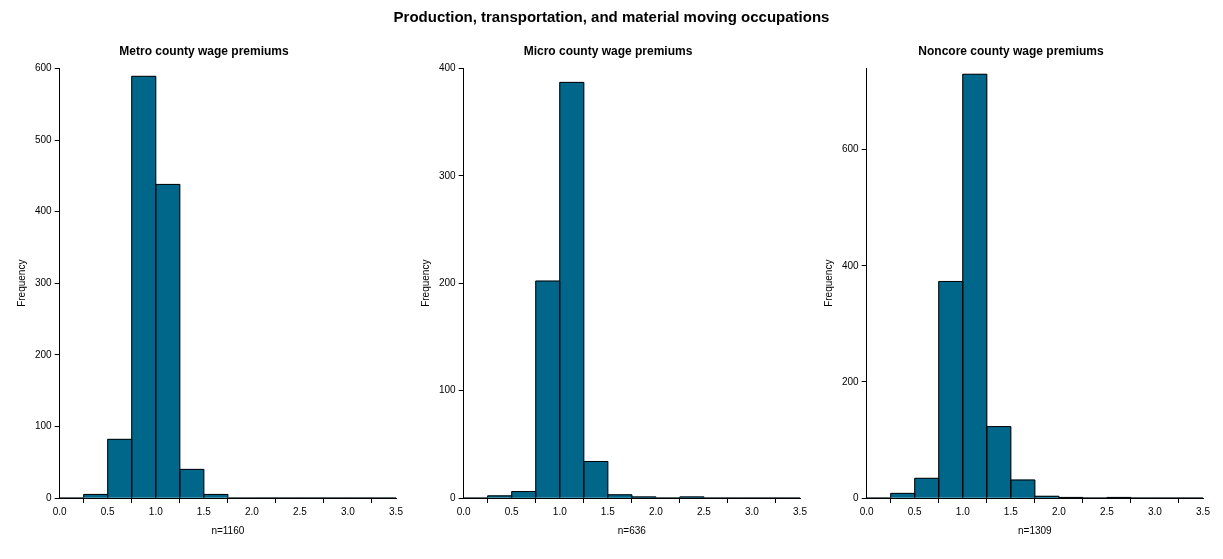  What do you see at coordinates (44, 139) in the screenshot?
I see `y-tick-label: 500` at bounding box center [44, 139].